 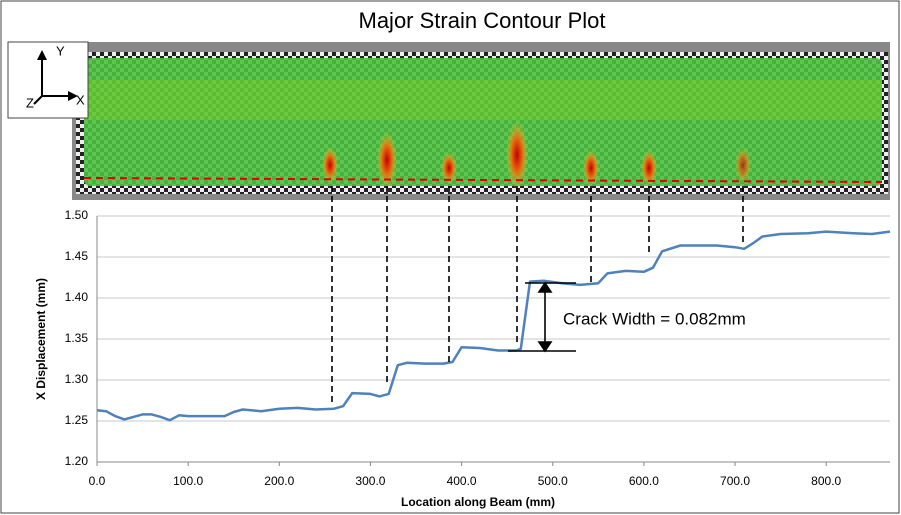 What do you see at coordinates (478, 502) in the screenshot?
I see `x-axis-label: Location along Beam (mm)` at bounding box center [478, 502].